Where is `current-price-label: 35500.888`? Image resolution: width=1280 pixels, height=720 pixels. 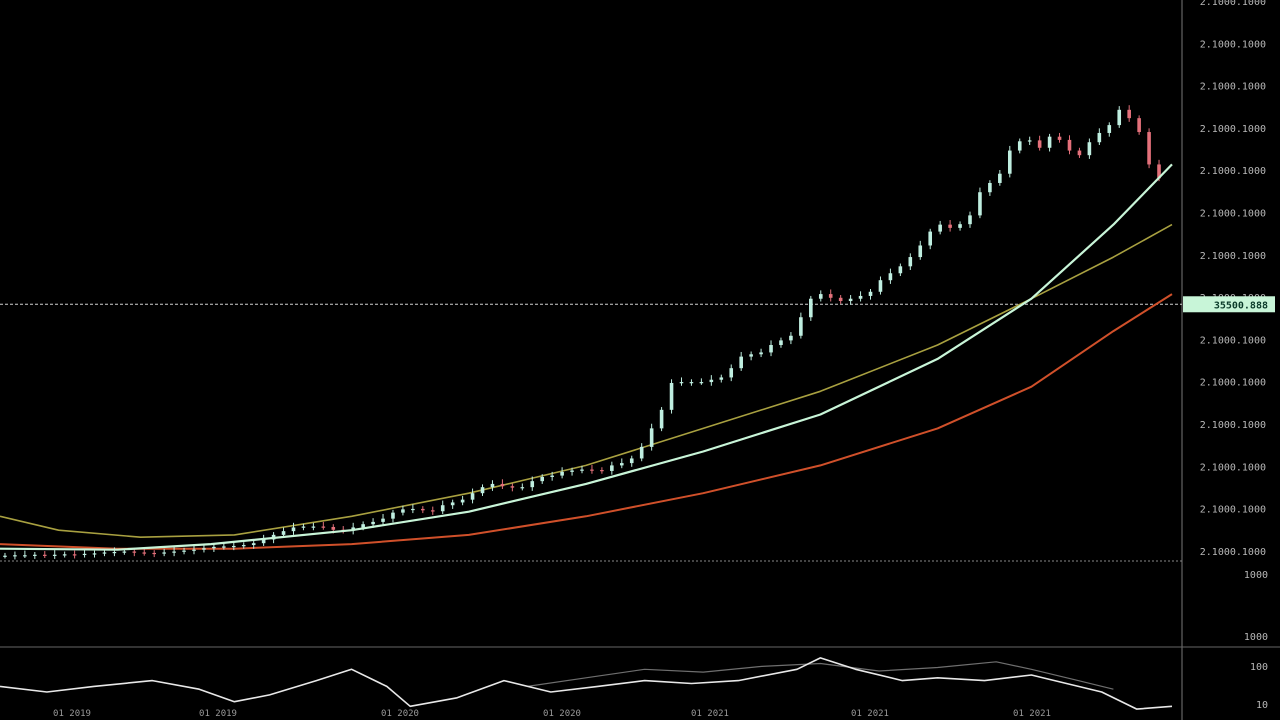
current-price-label: 35500.888 is located at coordinates (1241, 305).